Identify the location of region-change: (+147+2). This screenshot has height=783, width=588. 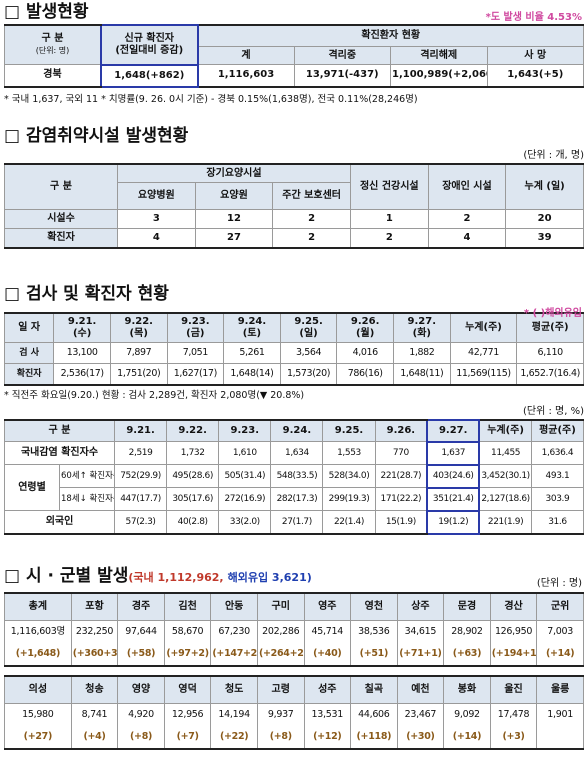
(234, 655).